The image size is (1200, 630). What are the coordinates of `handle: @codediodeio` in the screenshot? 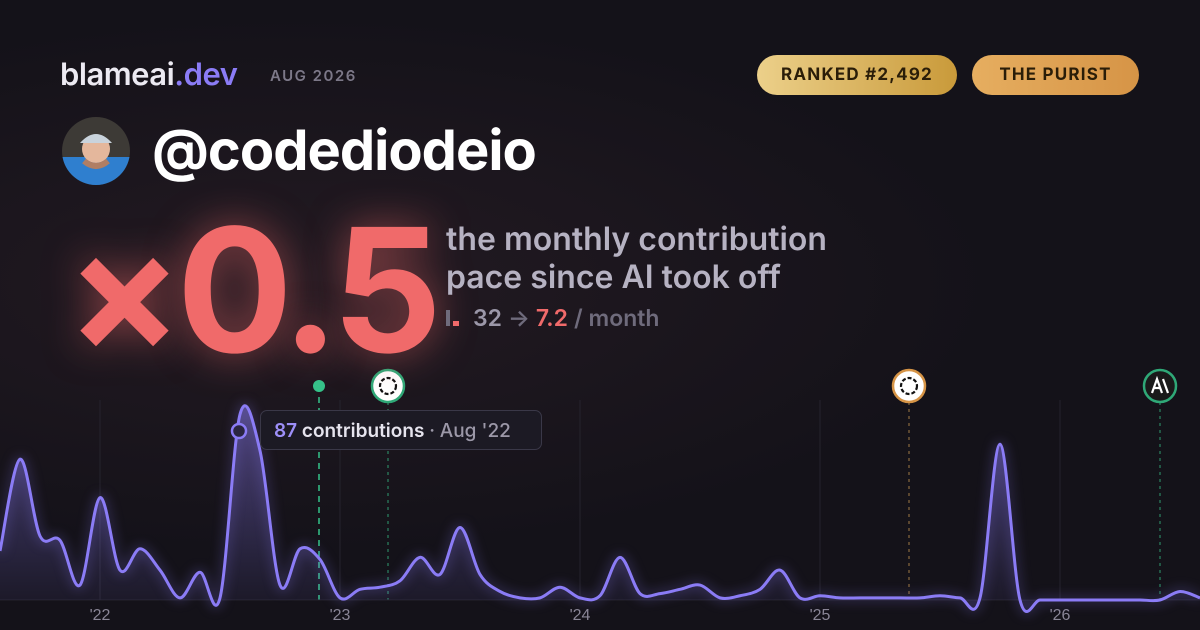 It's located at (344, 150).